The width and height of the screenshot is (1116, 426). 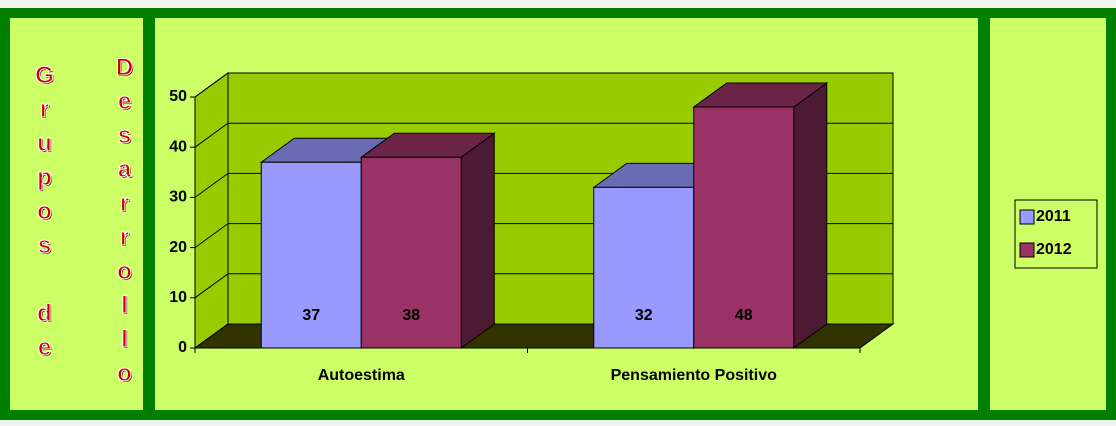 What do you see at coordinates (76, 214) in the screenshot?
I see `title-panel: Grupos de Desarrollo` at bounding box center [76, 214].